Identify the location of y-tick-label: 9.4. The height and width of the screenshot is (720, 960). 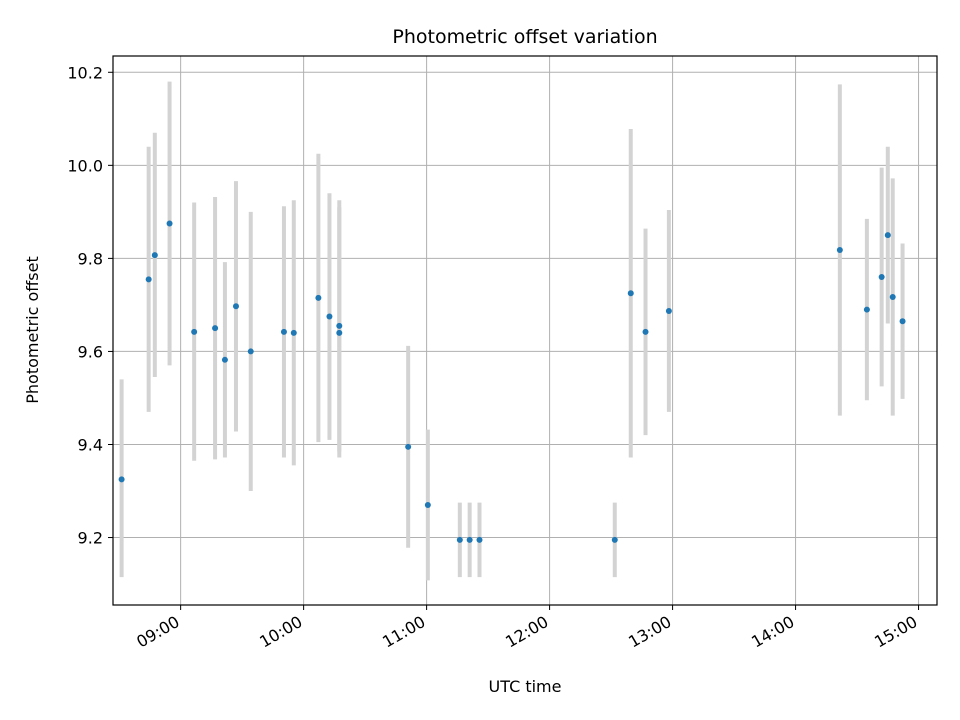
(90, 444).